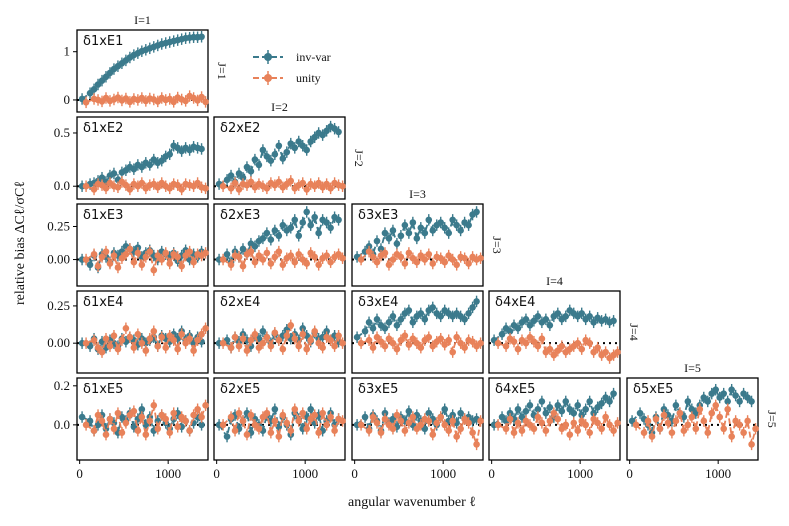 The width and height of the screenshot is (789, 526). What do you see at coordinates (146, 63) in the screenshot?
I see `panel-11: δ1xE1 0 1 I=1 J=1` at bounding box center [146, 63].